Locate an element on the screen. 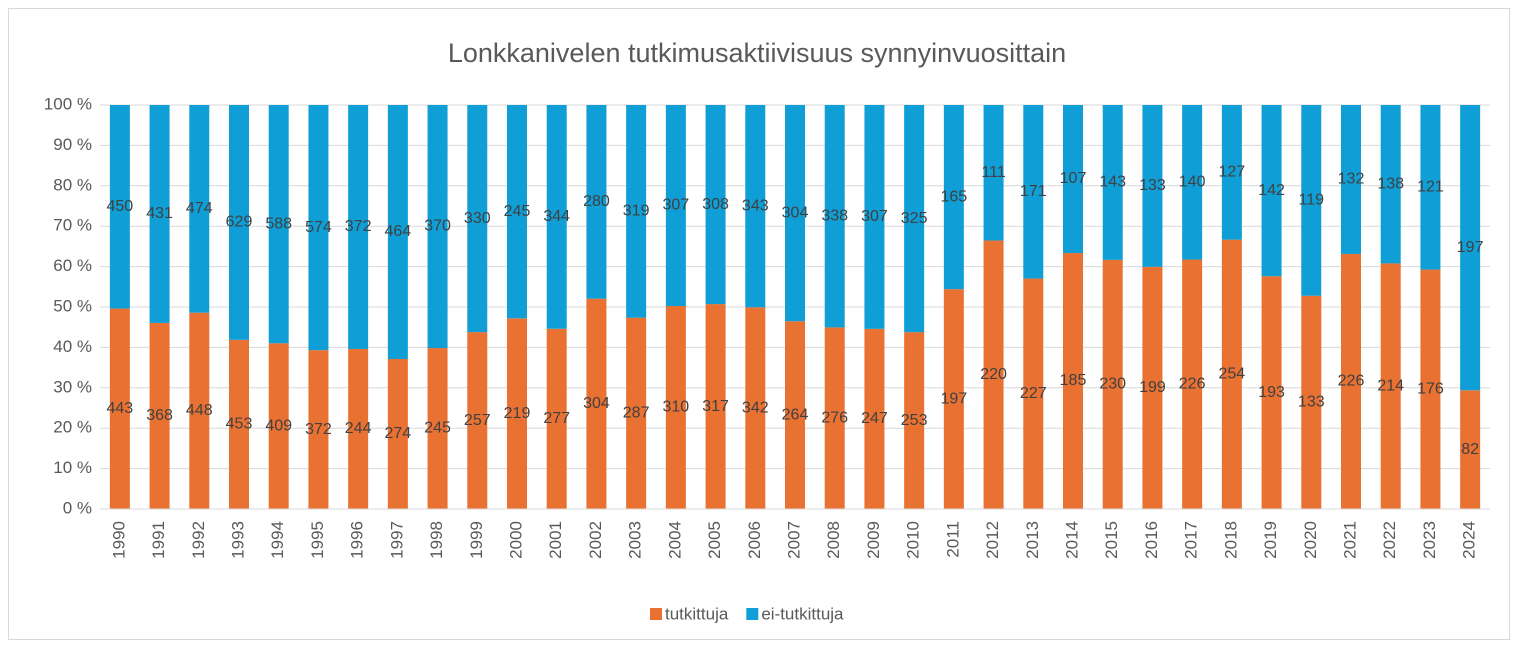  y-tick-label: 30 % is located at coordinates (72, 386).